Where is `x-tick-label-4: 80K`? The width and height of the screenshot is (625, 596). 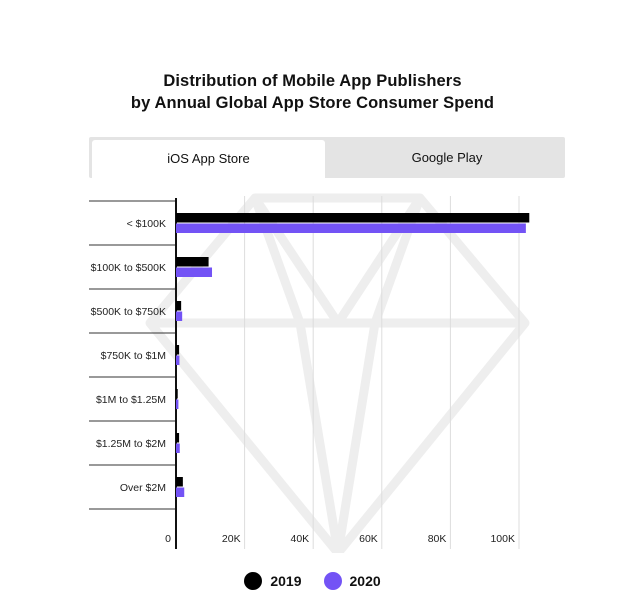
x-tick-label-4: 80K is located at coordinates (437, 539).